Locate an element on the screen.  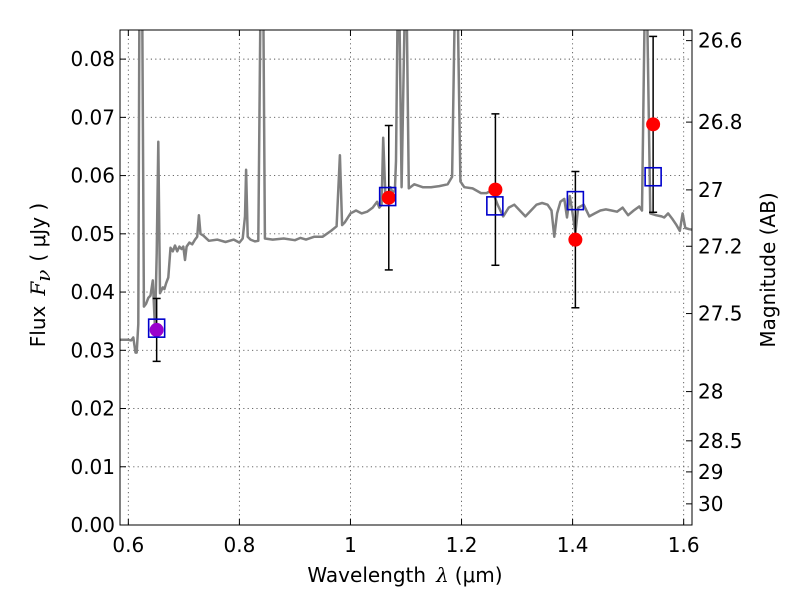
y-tick-label: 0.03 is located at coordinates (92, 350).